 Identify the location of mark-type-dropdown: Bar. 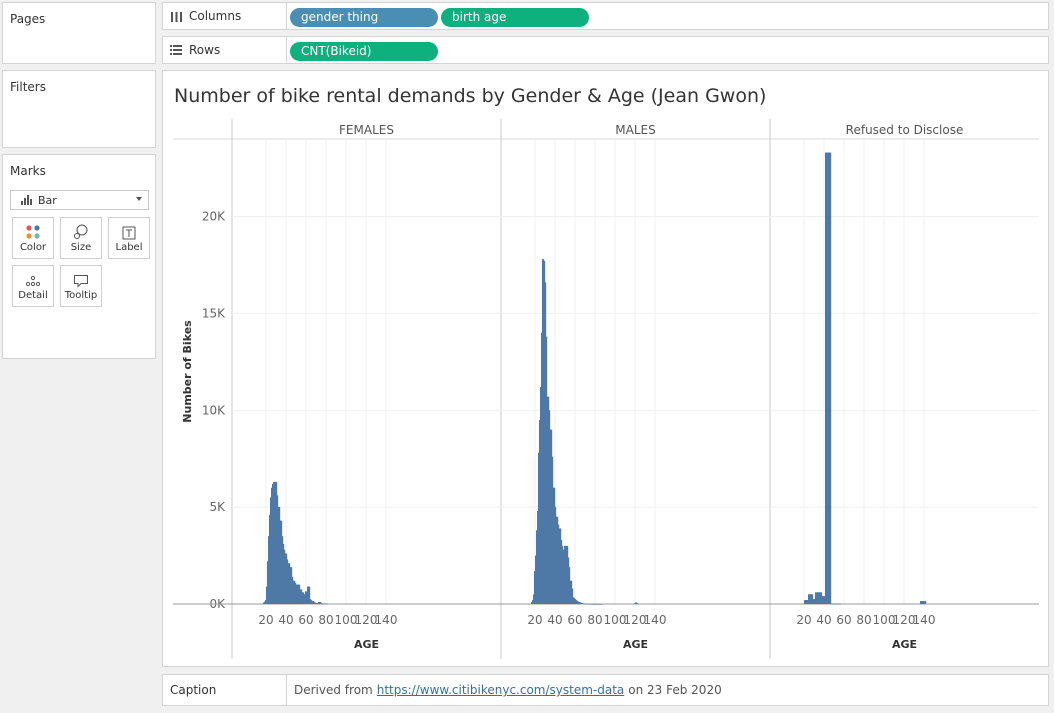
(79, 200).